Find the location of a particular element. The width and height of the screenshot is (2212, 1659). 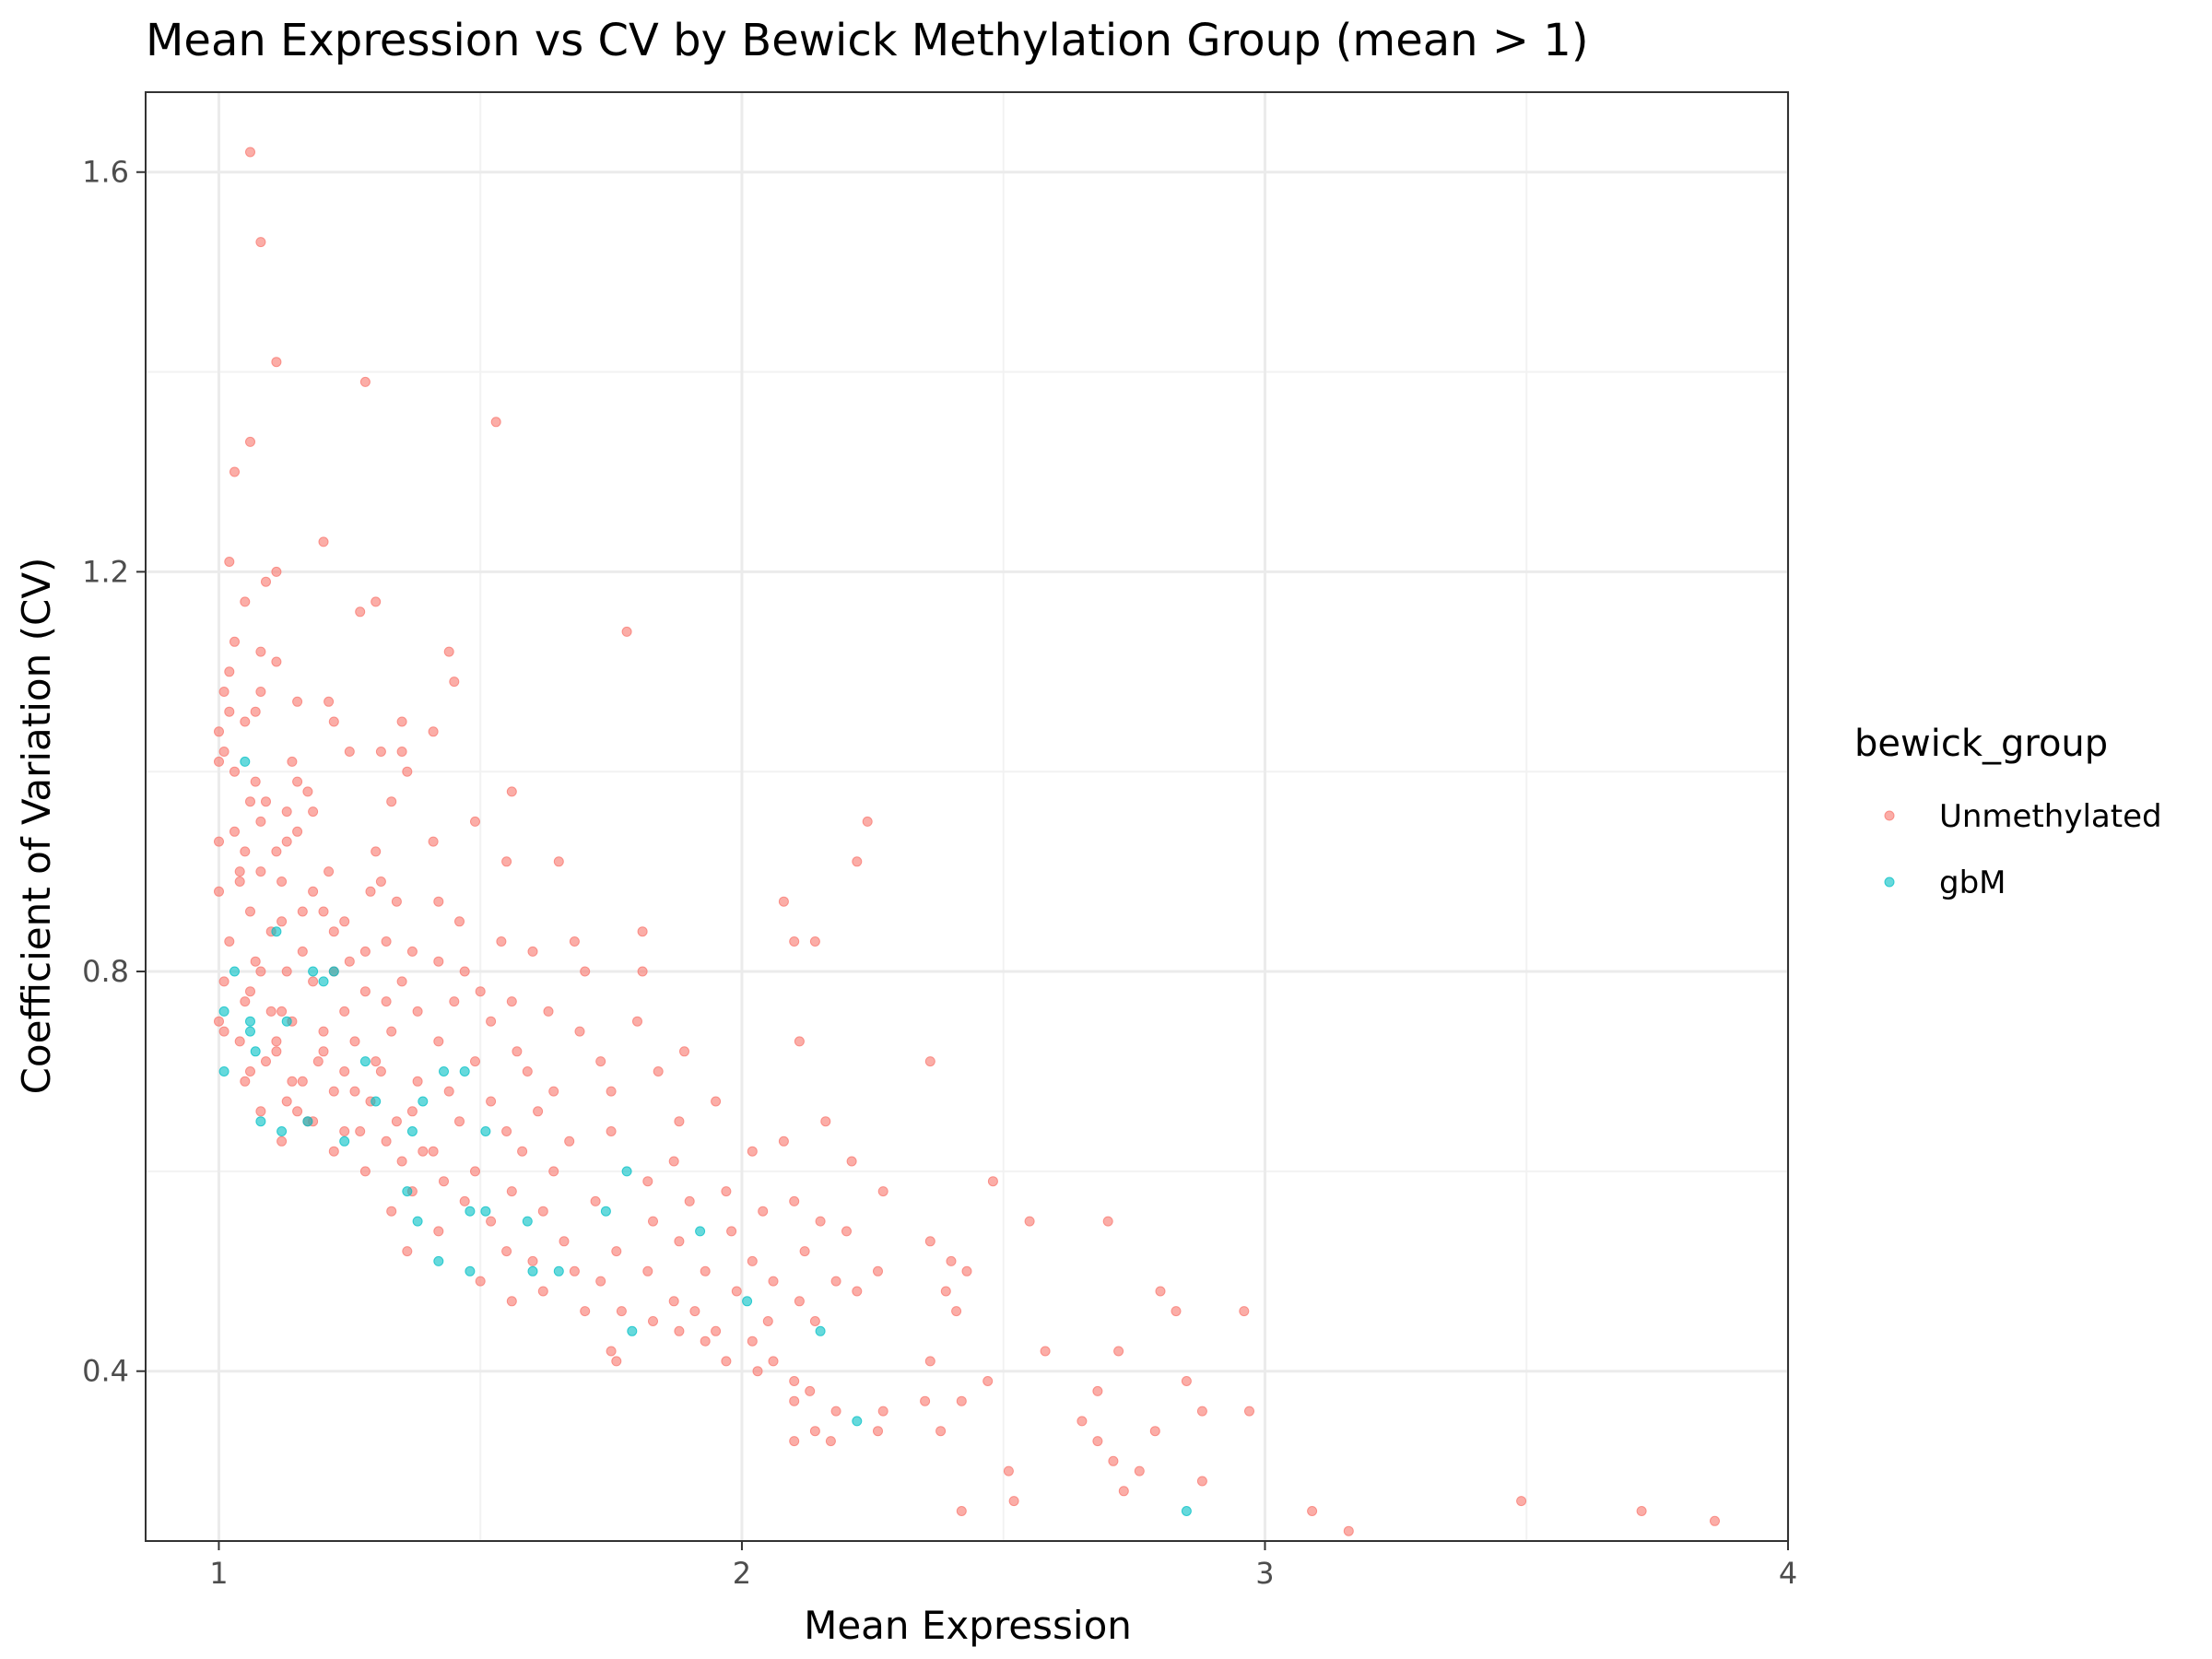

y-tick-label: 0.8 is located at coordinates (105, 971).